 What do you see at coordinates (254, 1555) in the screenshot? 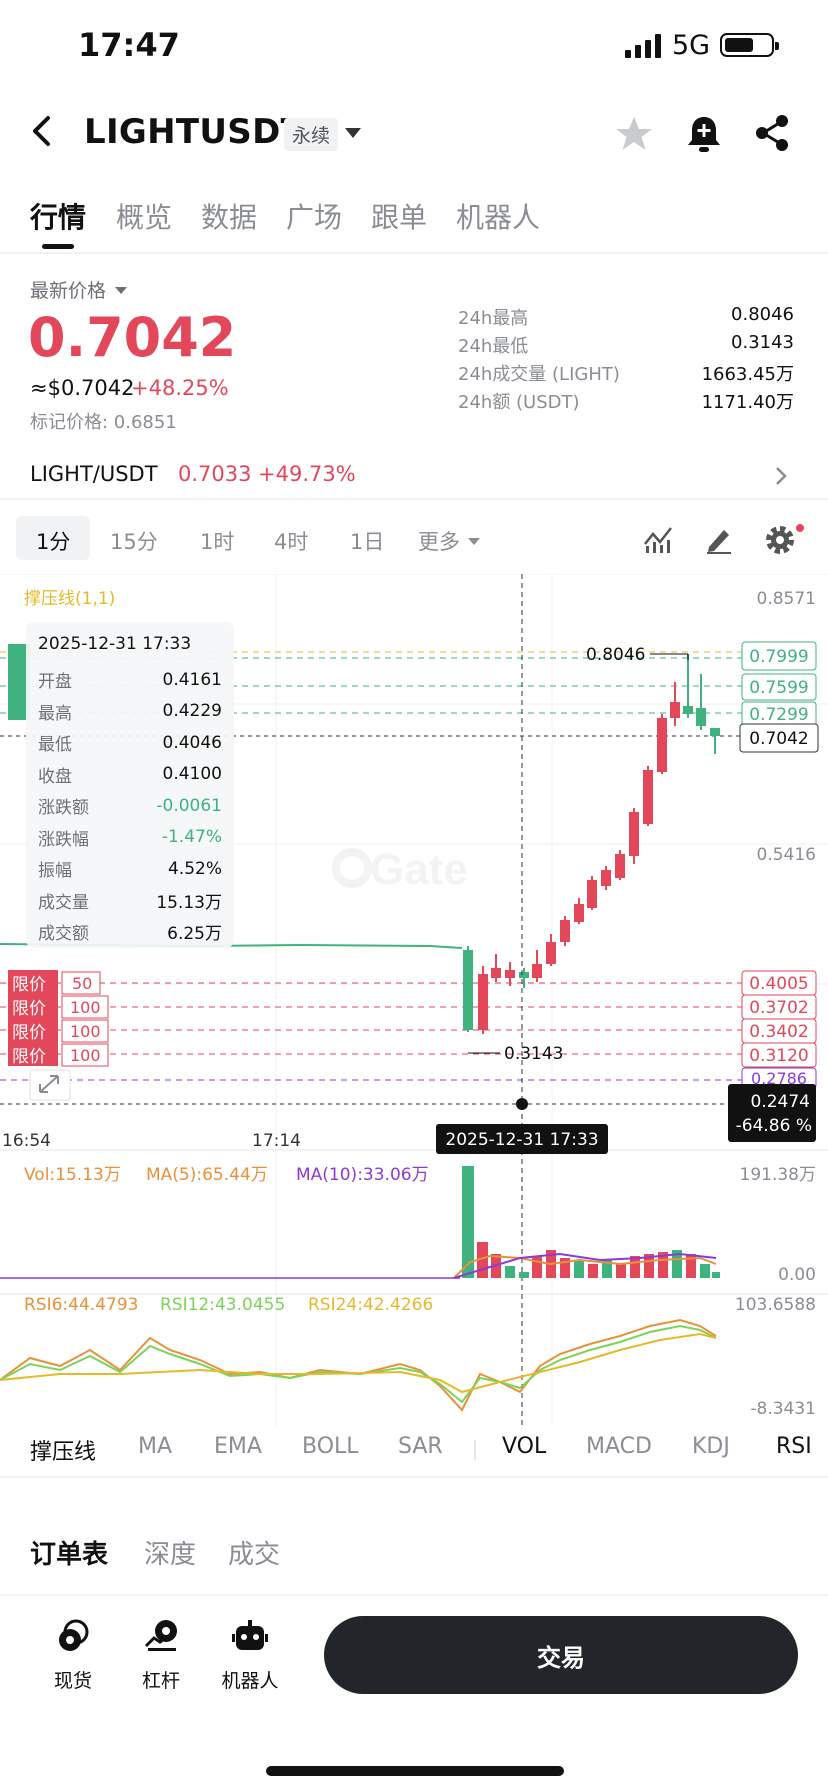
I see `tab-trades: 成交` at bounding box center [254, 1555].